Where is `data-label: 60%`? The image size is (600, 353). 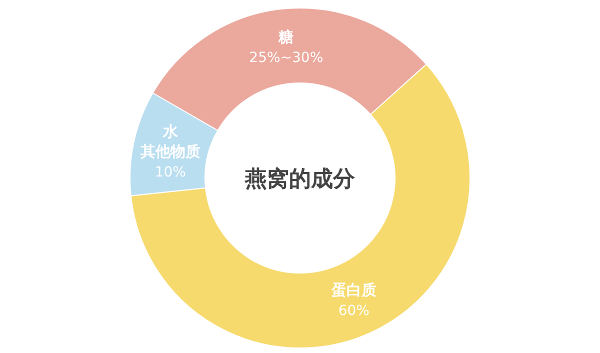
data-label: 60% is located at coordinates (354, 311).